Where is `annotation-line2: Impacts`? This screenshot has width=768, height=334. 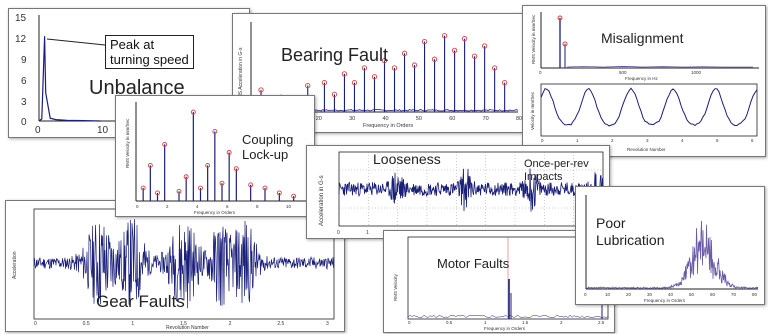
annotation-line2: Impacts is located at coordinates (543, 177).